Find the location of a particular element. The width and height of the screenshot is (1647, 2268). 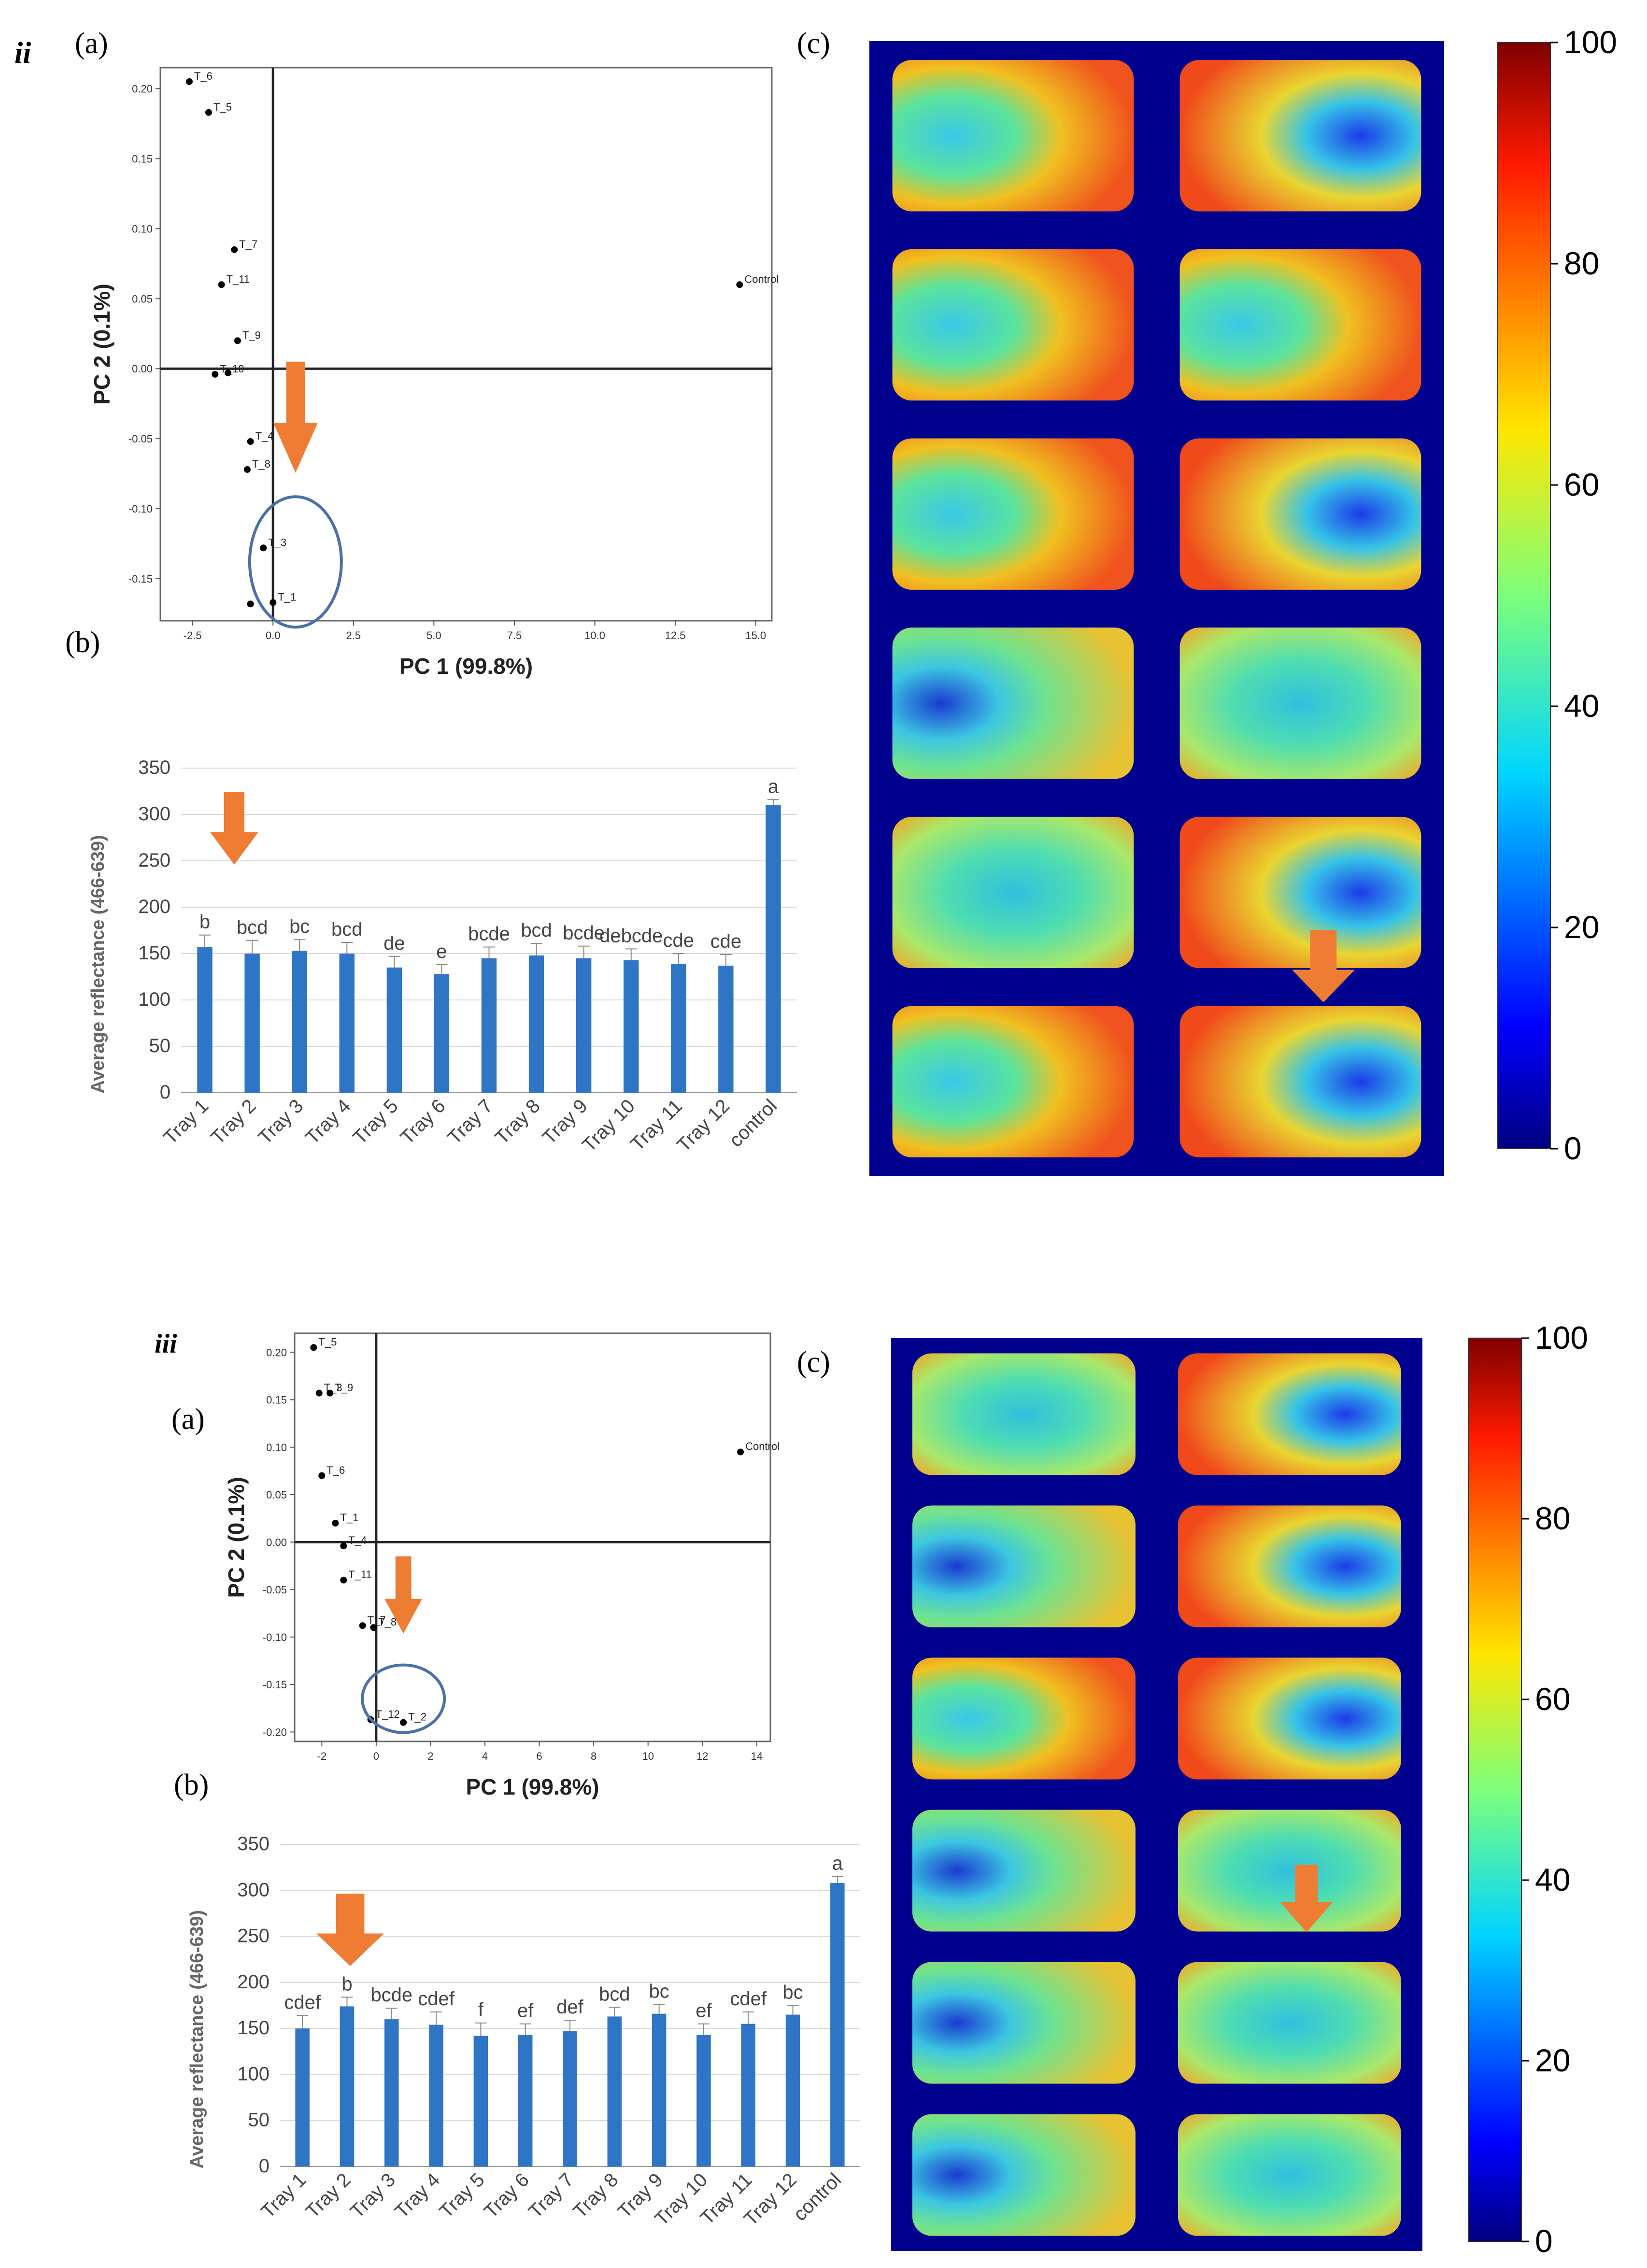

pca-x-tick-label: 6 is located at coordinates (539, 1756).